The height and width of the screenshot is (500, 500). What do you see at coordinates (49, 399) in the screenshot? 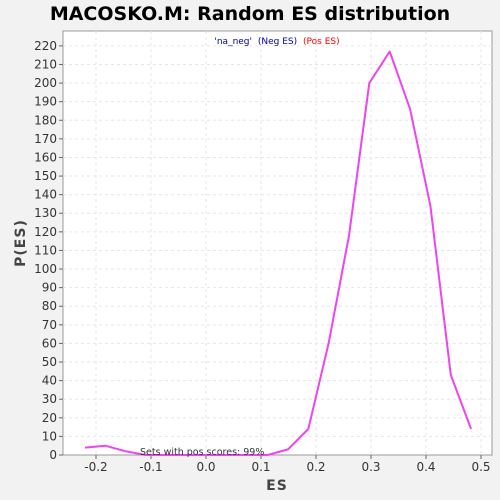
I see `y-tick-label: 30` at bounding box center [49, 399].